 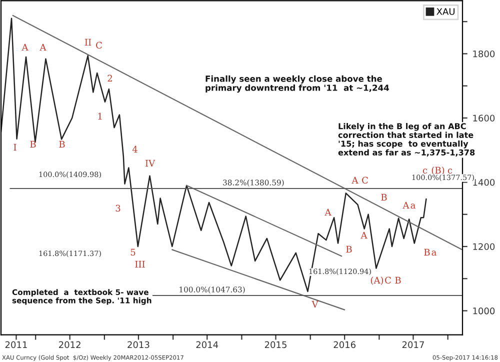 I want to click on y-tick-label: 1200, so click(x=484, y=246).